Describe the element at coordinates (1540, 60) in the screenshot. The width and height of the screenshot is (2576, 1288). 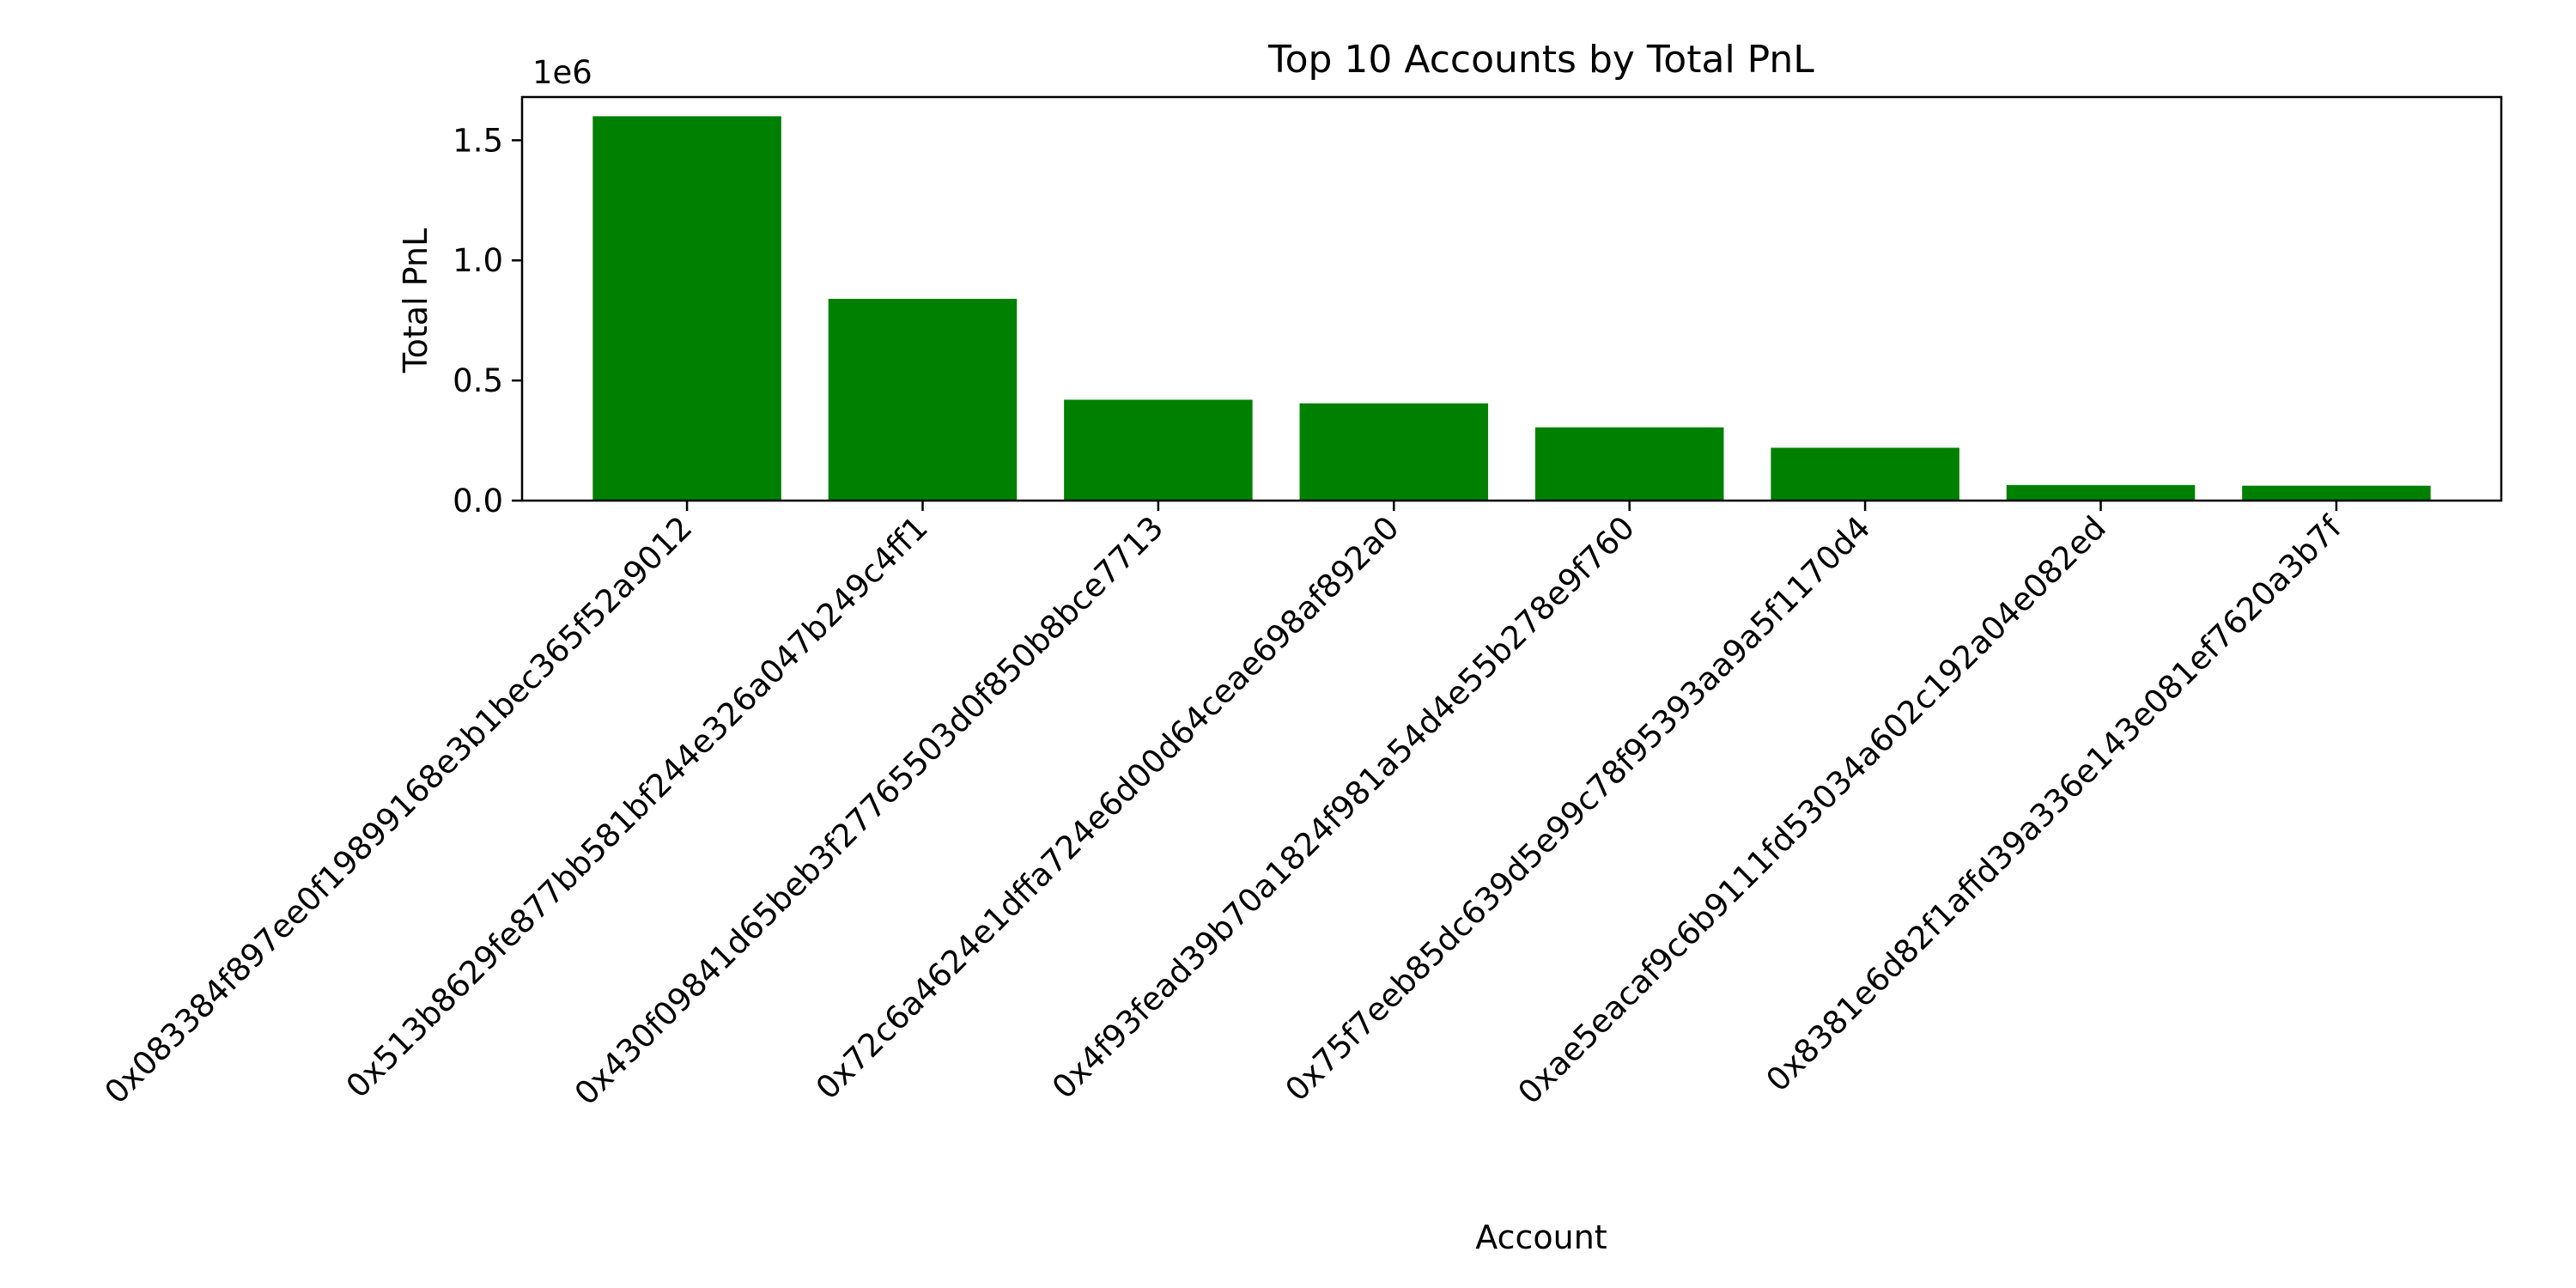
I see `chart-title: Top 10 Accounts by Total PnL` at that location.